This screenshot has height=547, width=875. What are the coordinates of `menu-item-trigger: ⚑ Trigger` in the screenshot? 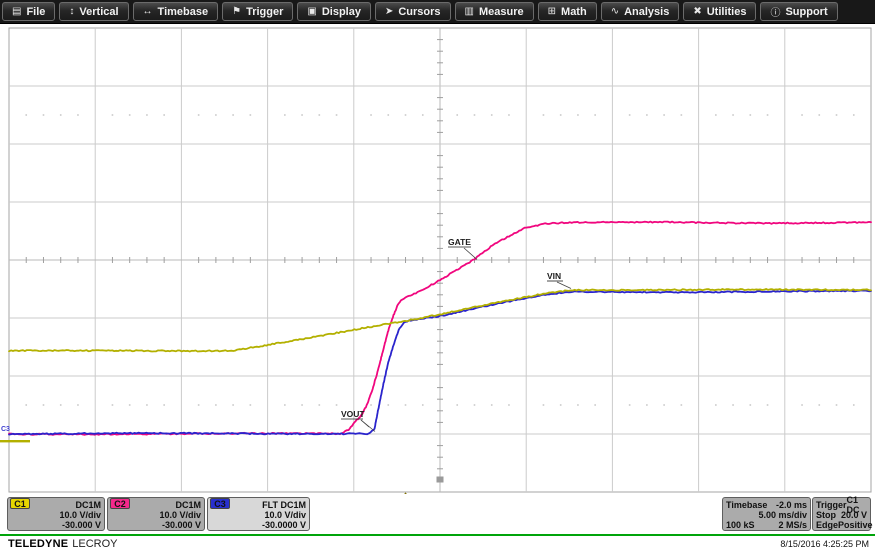 It's located at (258, 11).